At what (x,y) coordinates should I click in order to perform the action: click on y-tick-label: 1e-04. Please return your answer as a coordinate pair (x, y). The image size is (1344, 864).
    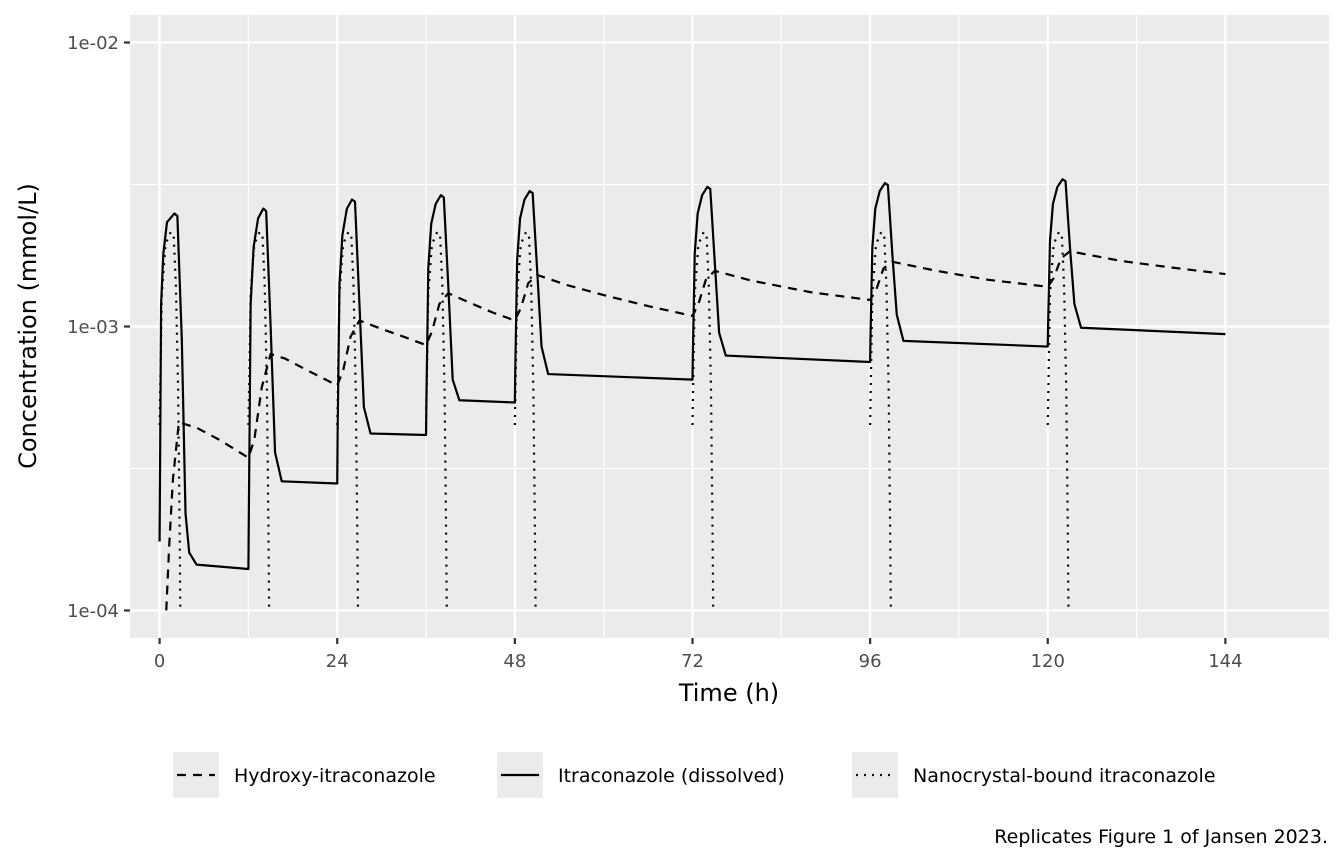
    Looking at the image, I should click on (93, 611).